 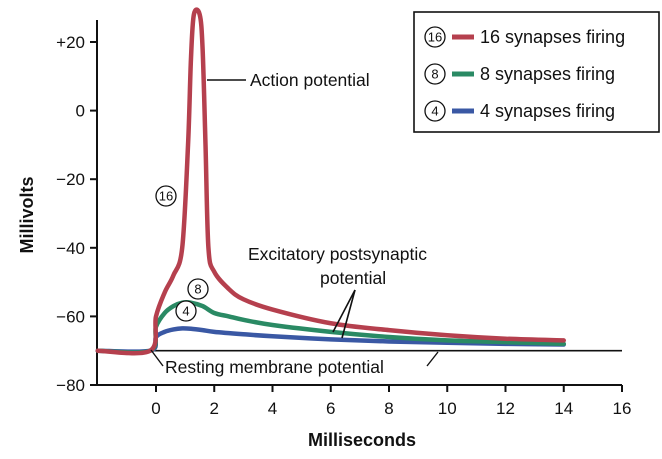 I want to click on y-tick-label: 0, so click(x=80, y=111).